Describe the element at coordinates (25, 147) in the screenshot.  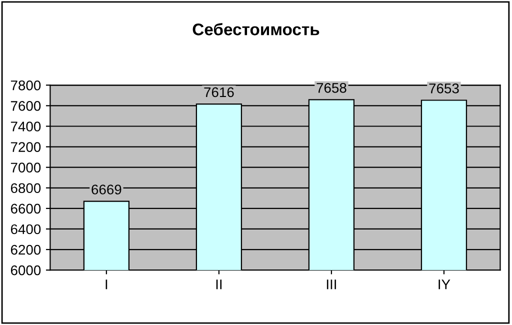
I see `y-tick-label: 7200` at that location.